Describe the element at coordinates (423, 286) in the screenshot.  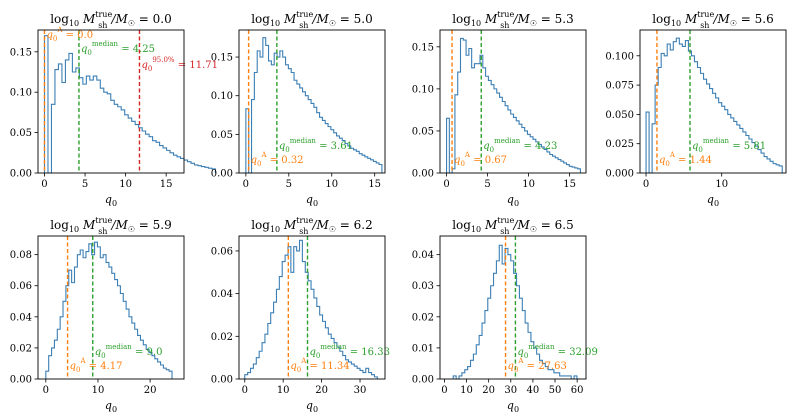
I see `y-tick-label: 0.03` at that location.